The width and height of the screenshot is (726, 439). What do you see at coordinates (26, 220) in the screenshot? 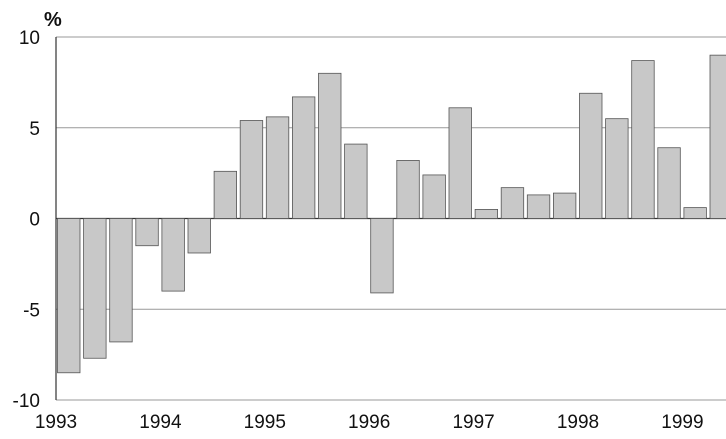
I see `y-tick-labels: 10 5 0 -5 -10` at bounding box center [26, 220].